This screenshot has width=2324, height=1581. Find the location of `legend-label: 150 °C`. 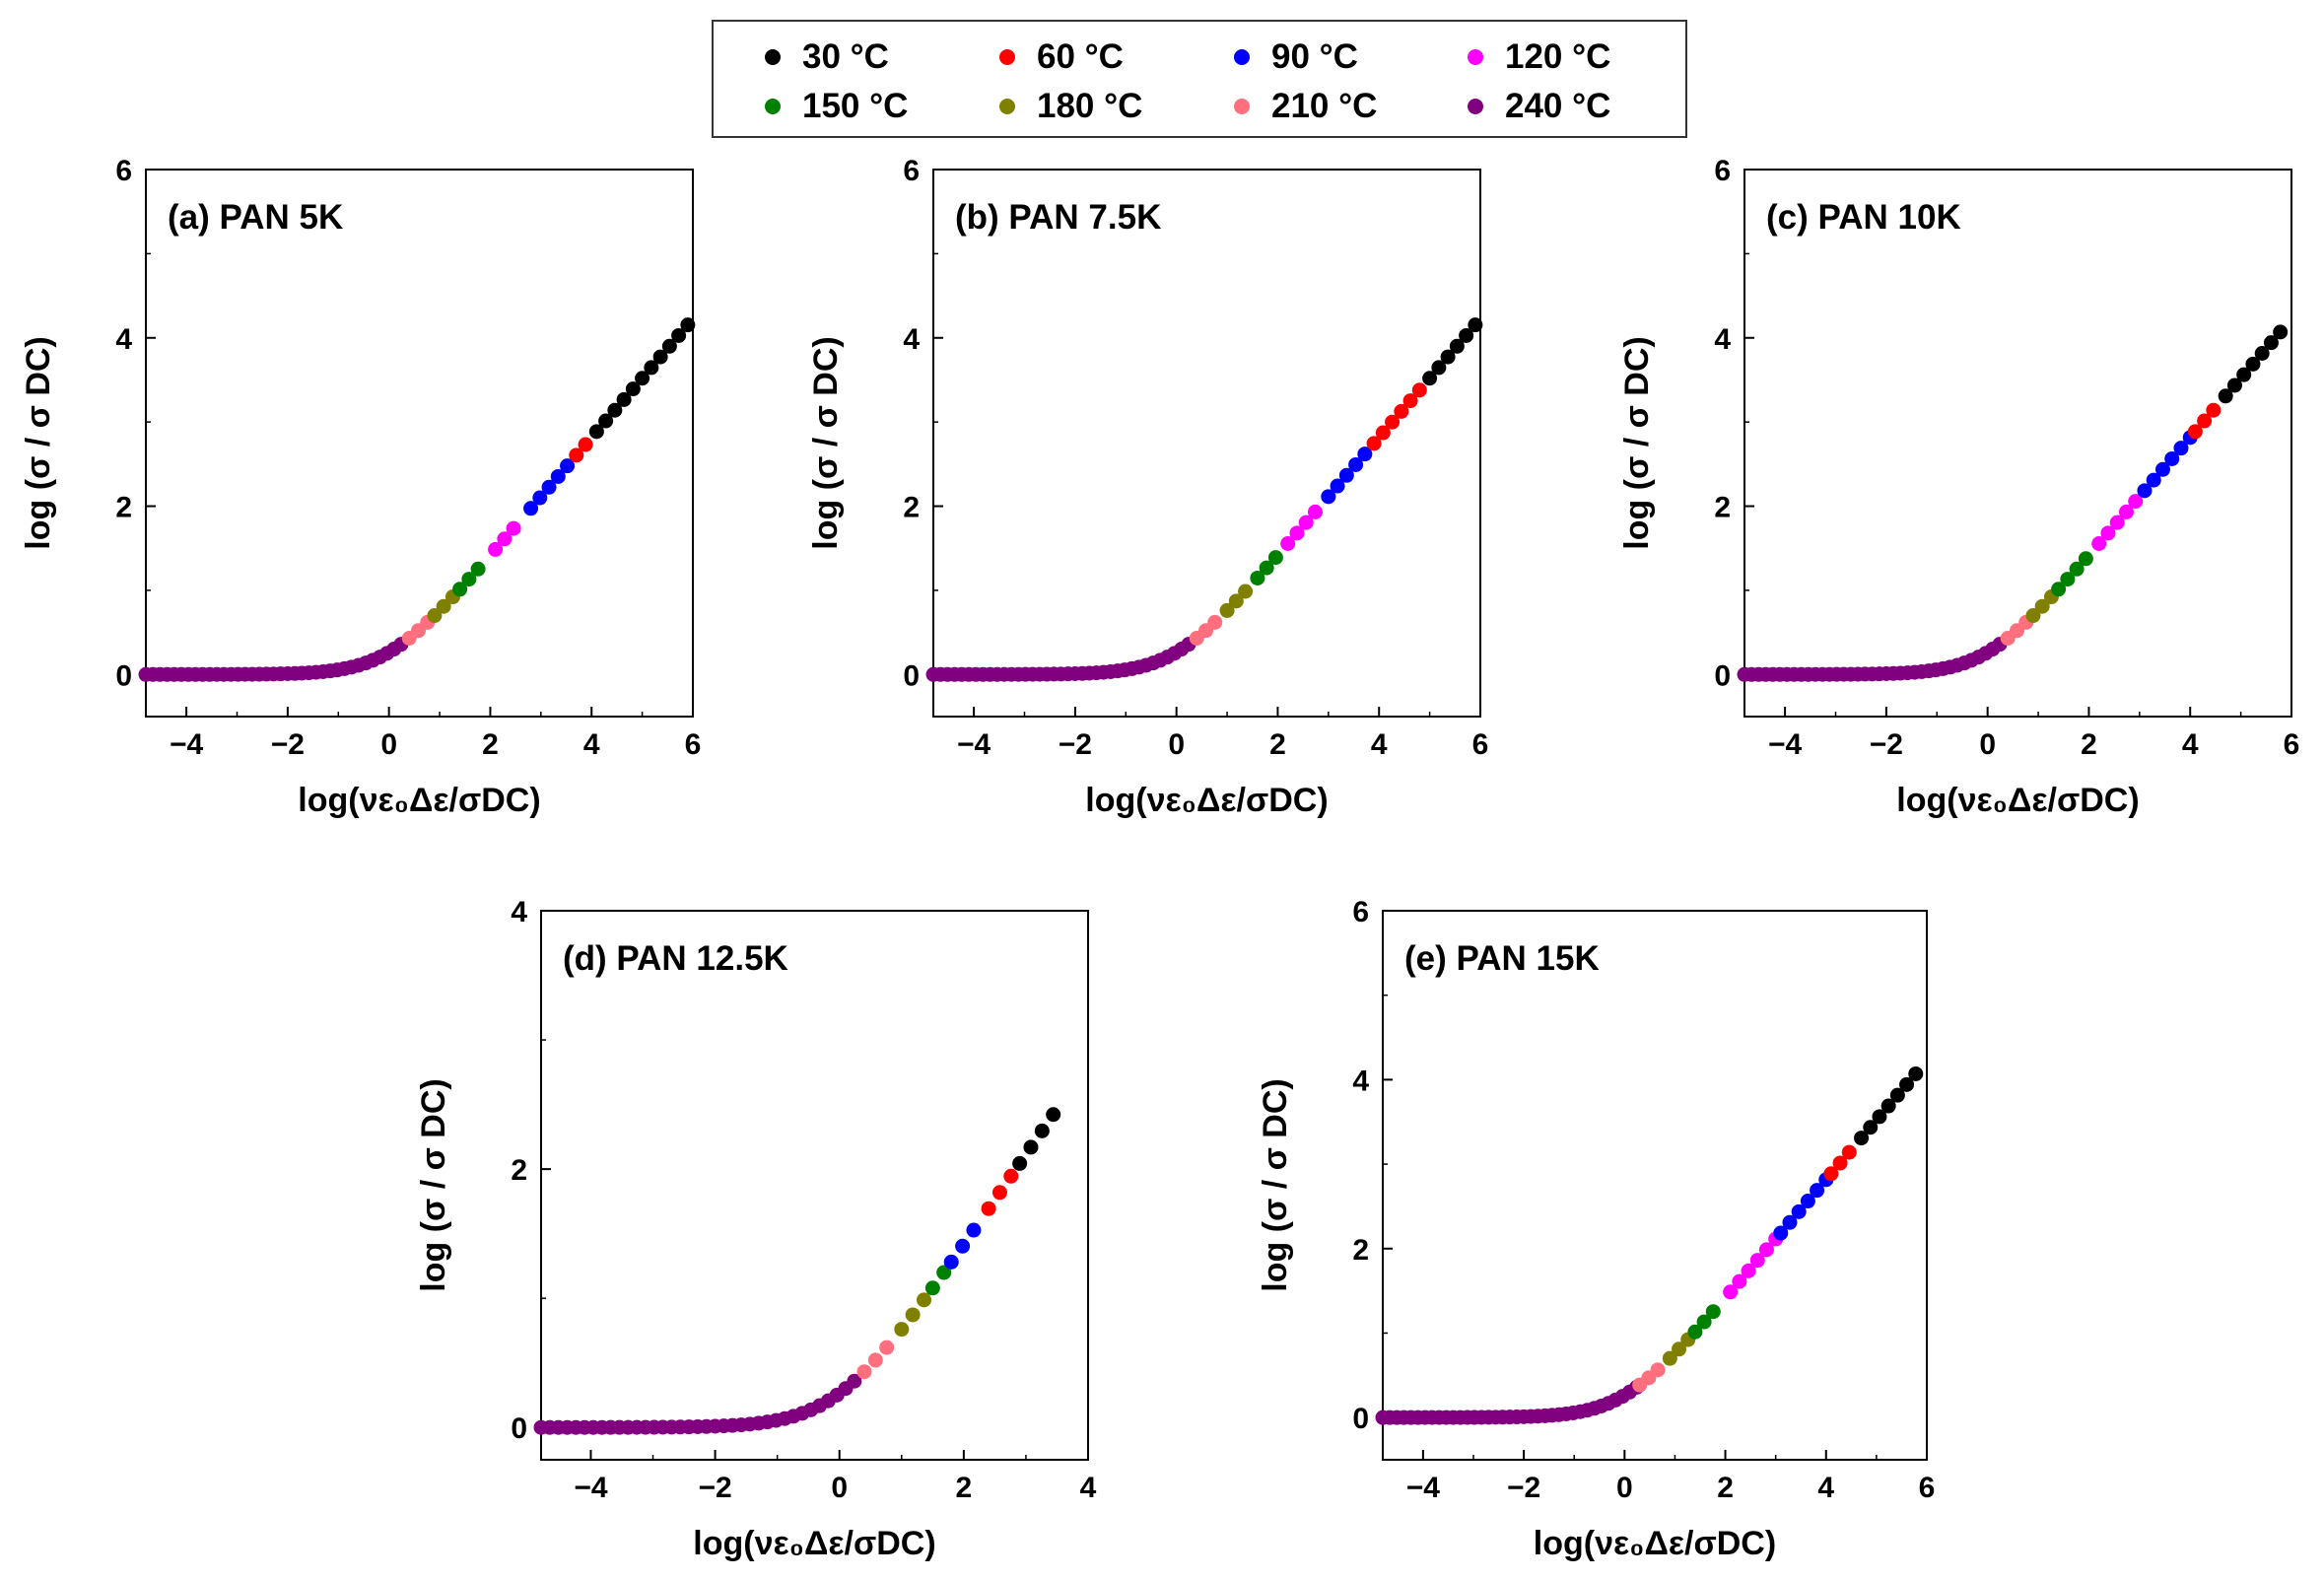

legend-label: 150 °C is located at coordinates (856, 106).